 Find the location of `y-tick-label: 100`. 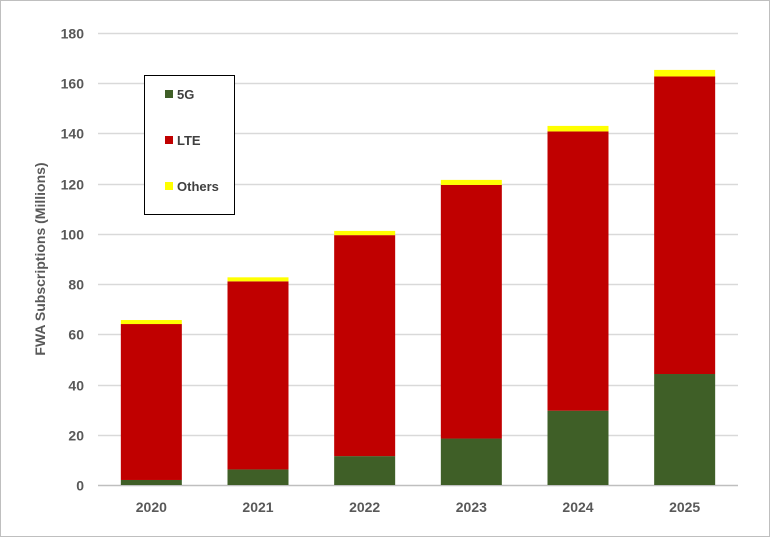

y-tick-label: 100 is located at coordinates (73, 235).